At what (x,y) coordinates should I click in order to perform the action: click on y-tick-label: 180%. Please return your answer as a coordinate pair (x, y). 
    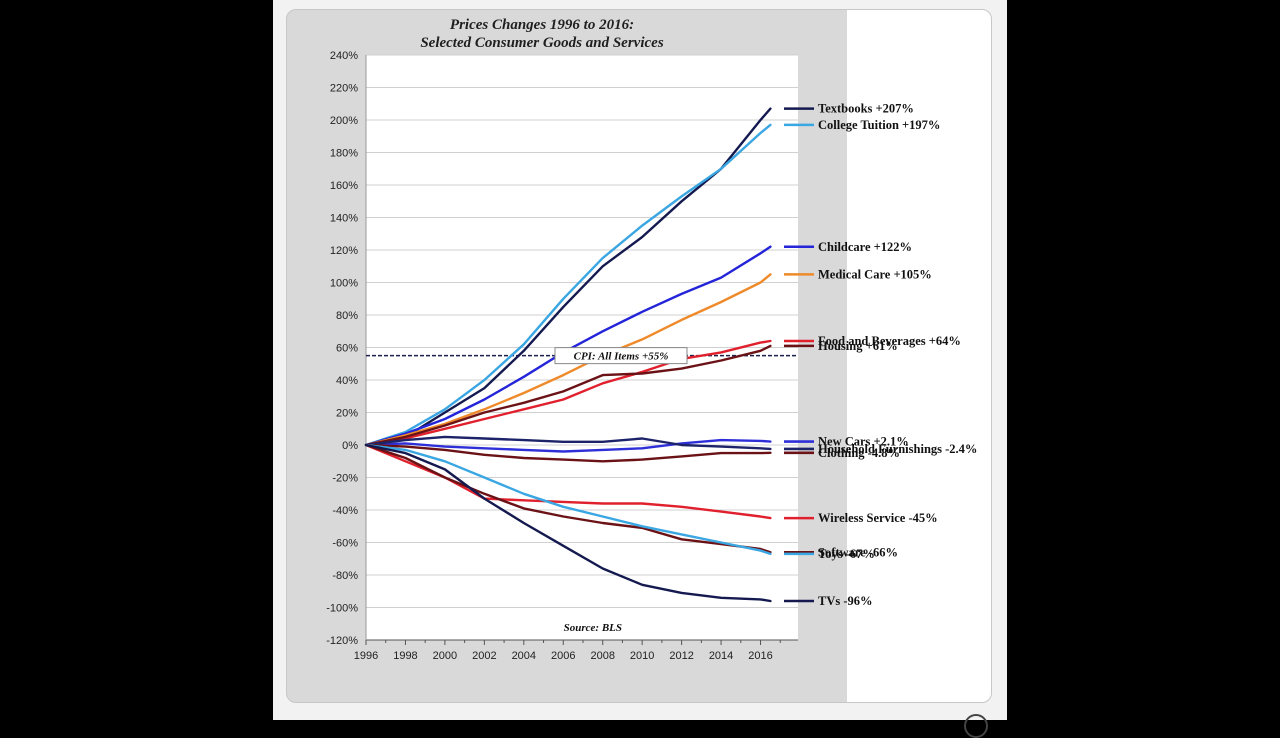
    Looking at the image, I should click on (344, 154).